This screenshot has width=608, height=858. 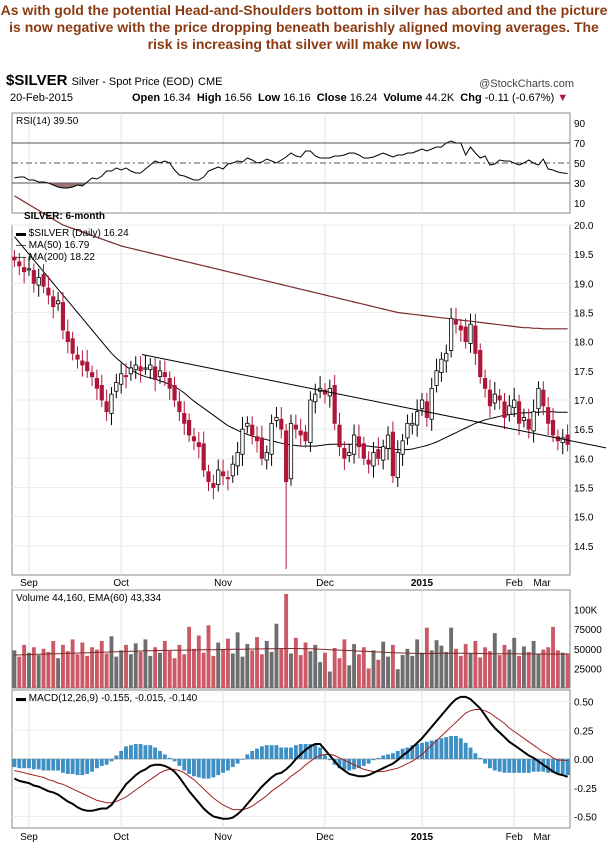 What do you see at coordinates (526, 84) in the screenshot?
I see `source-credit: @StockCharts.com` at bounding box center [526, 84].